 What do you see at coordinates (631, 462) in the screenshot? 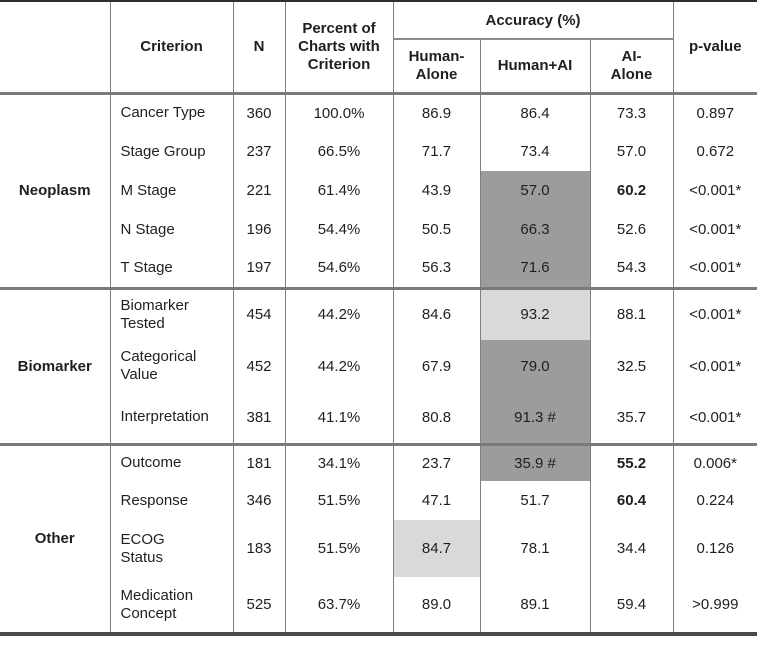
I see `cell-ai-alone: 55.2` at bounding box center [631, 462].